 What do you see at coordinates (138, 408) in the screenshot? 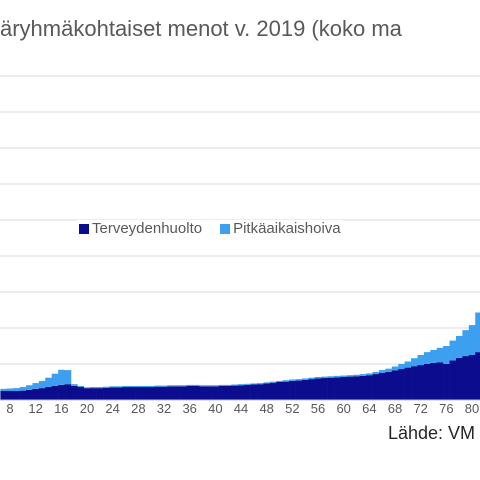
I see `x-tick-label: 28` at bounding box center [138, 408].